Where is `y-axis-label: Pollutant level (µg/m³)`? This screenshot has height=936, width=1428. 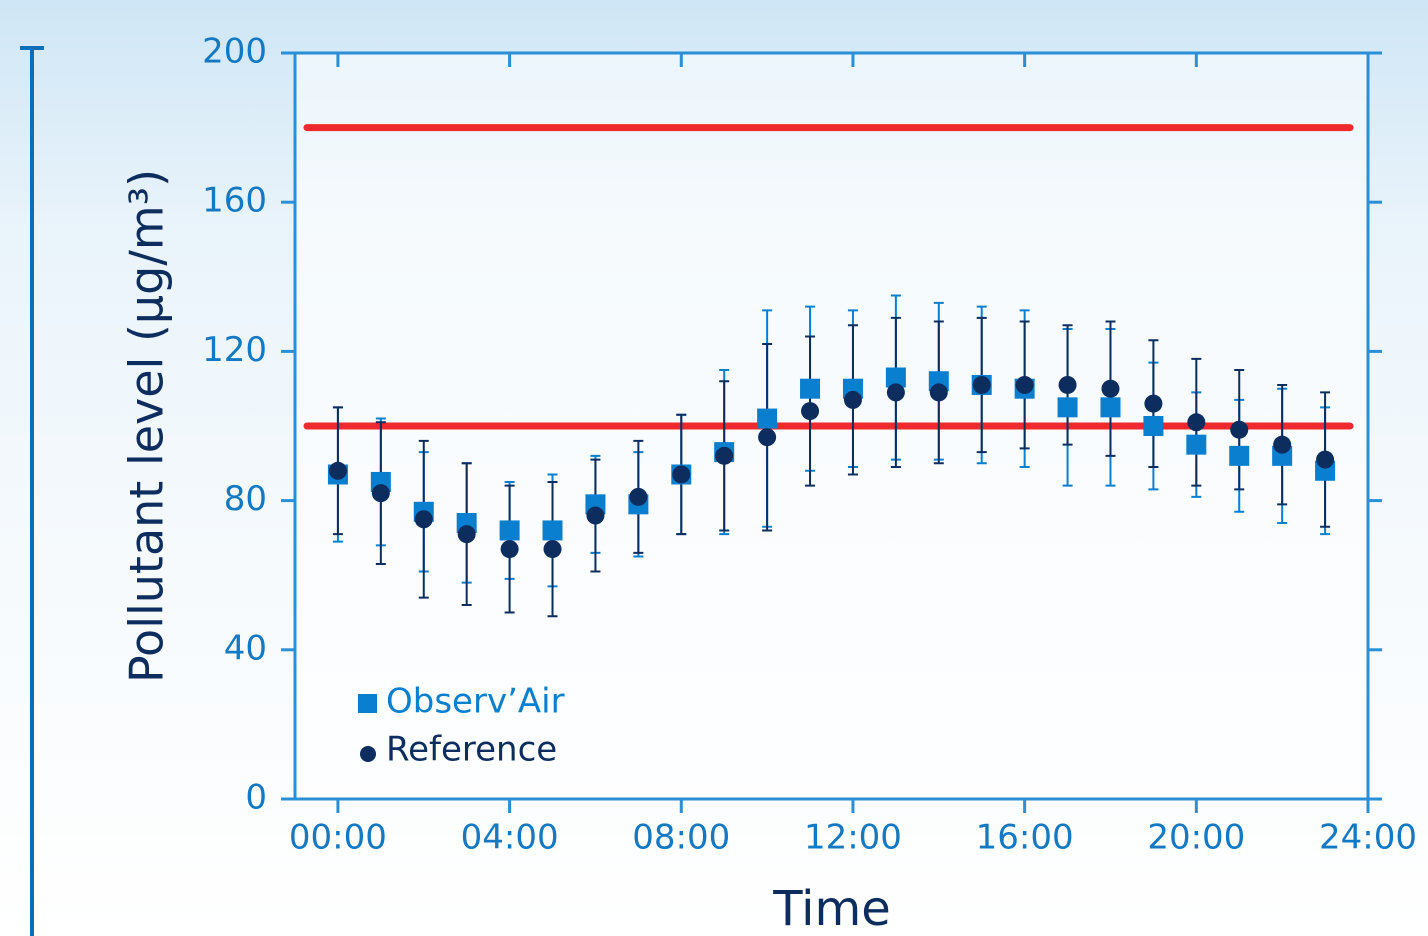 y-axis-label: Pollutant level (µg/m³) is located at coordinates (147, 426).